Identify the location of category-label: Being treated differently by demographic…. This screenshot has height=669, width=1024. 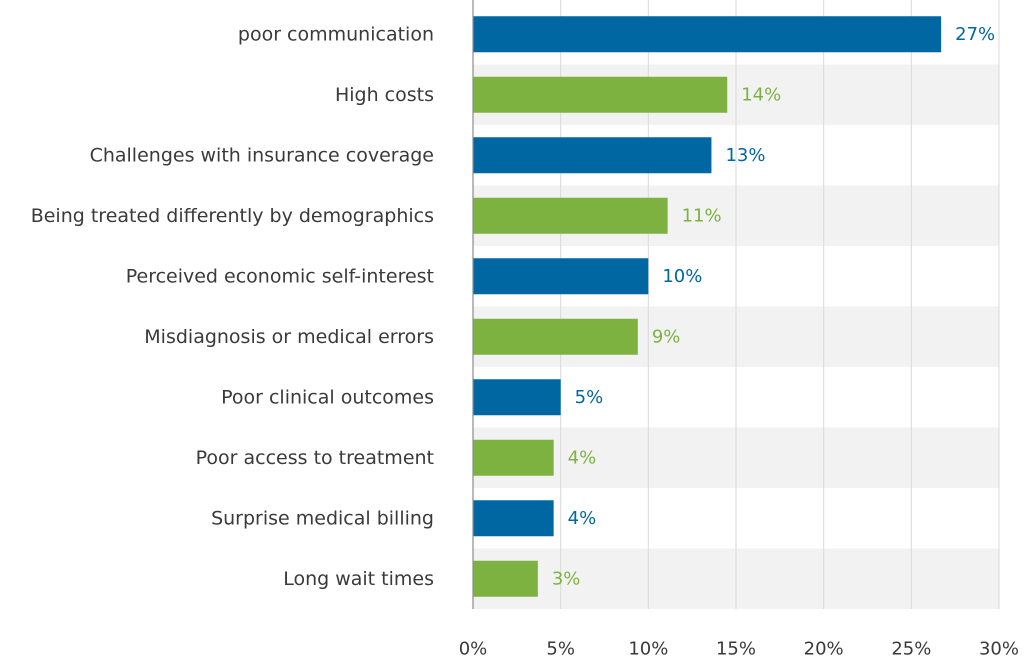
(232, 216).